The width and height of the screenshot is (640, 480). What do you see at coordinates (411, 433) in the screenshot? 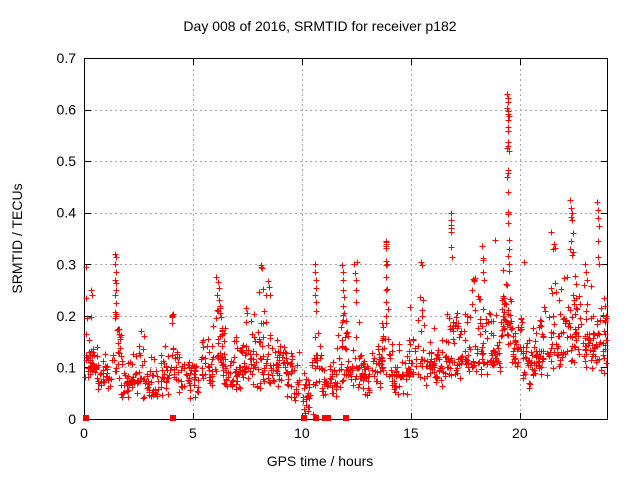
I see `x-tick-label: 15` at bounding box center [411, 433].